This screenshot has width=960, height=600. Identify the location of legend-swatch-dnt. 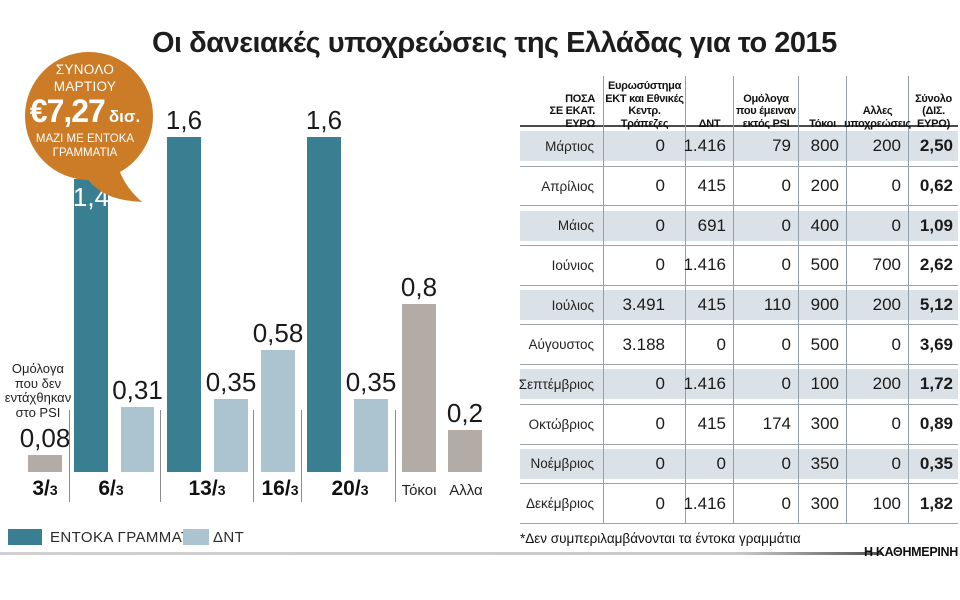
(196, 537).